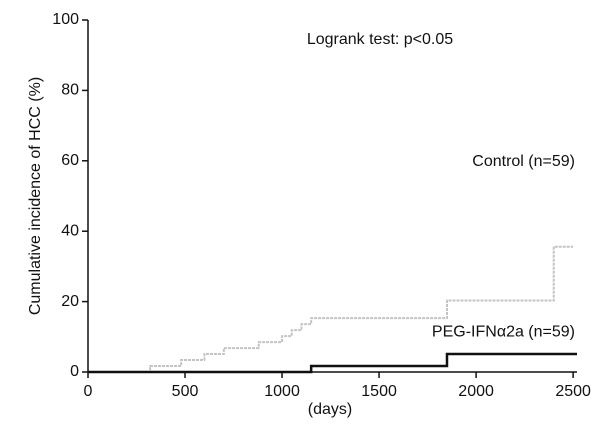  Describe the element at coordinates (74, 371) in the screenshot. I see `y-tick-label: 0` at that location.